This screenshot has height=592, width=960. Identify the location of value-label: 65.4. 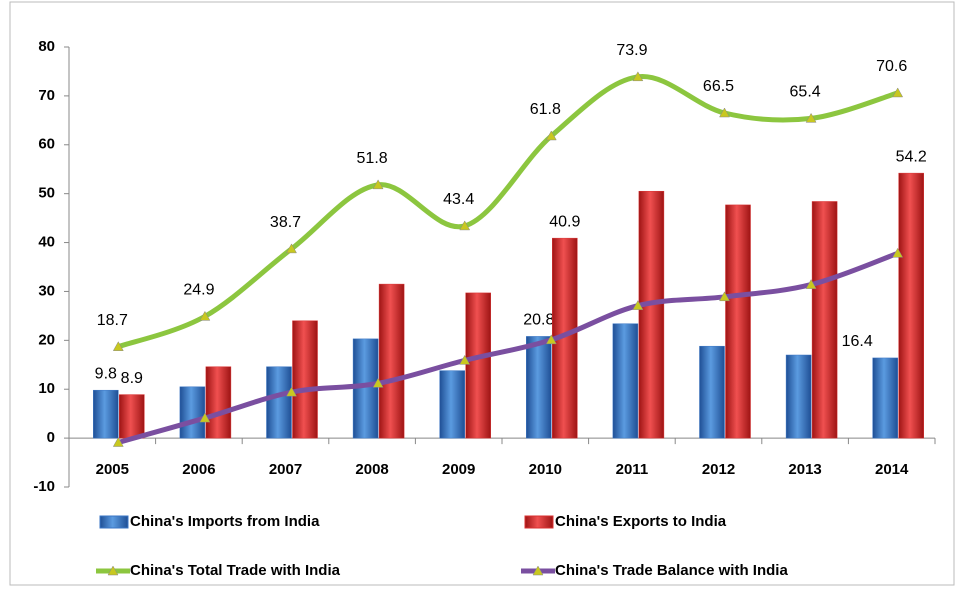
(805, 92).